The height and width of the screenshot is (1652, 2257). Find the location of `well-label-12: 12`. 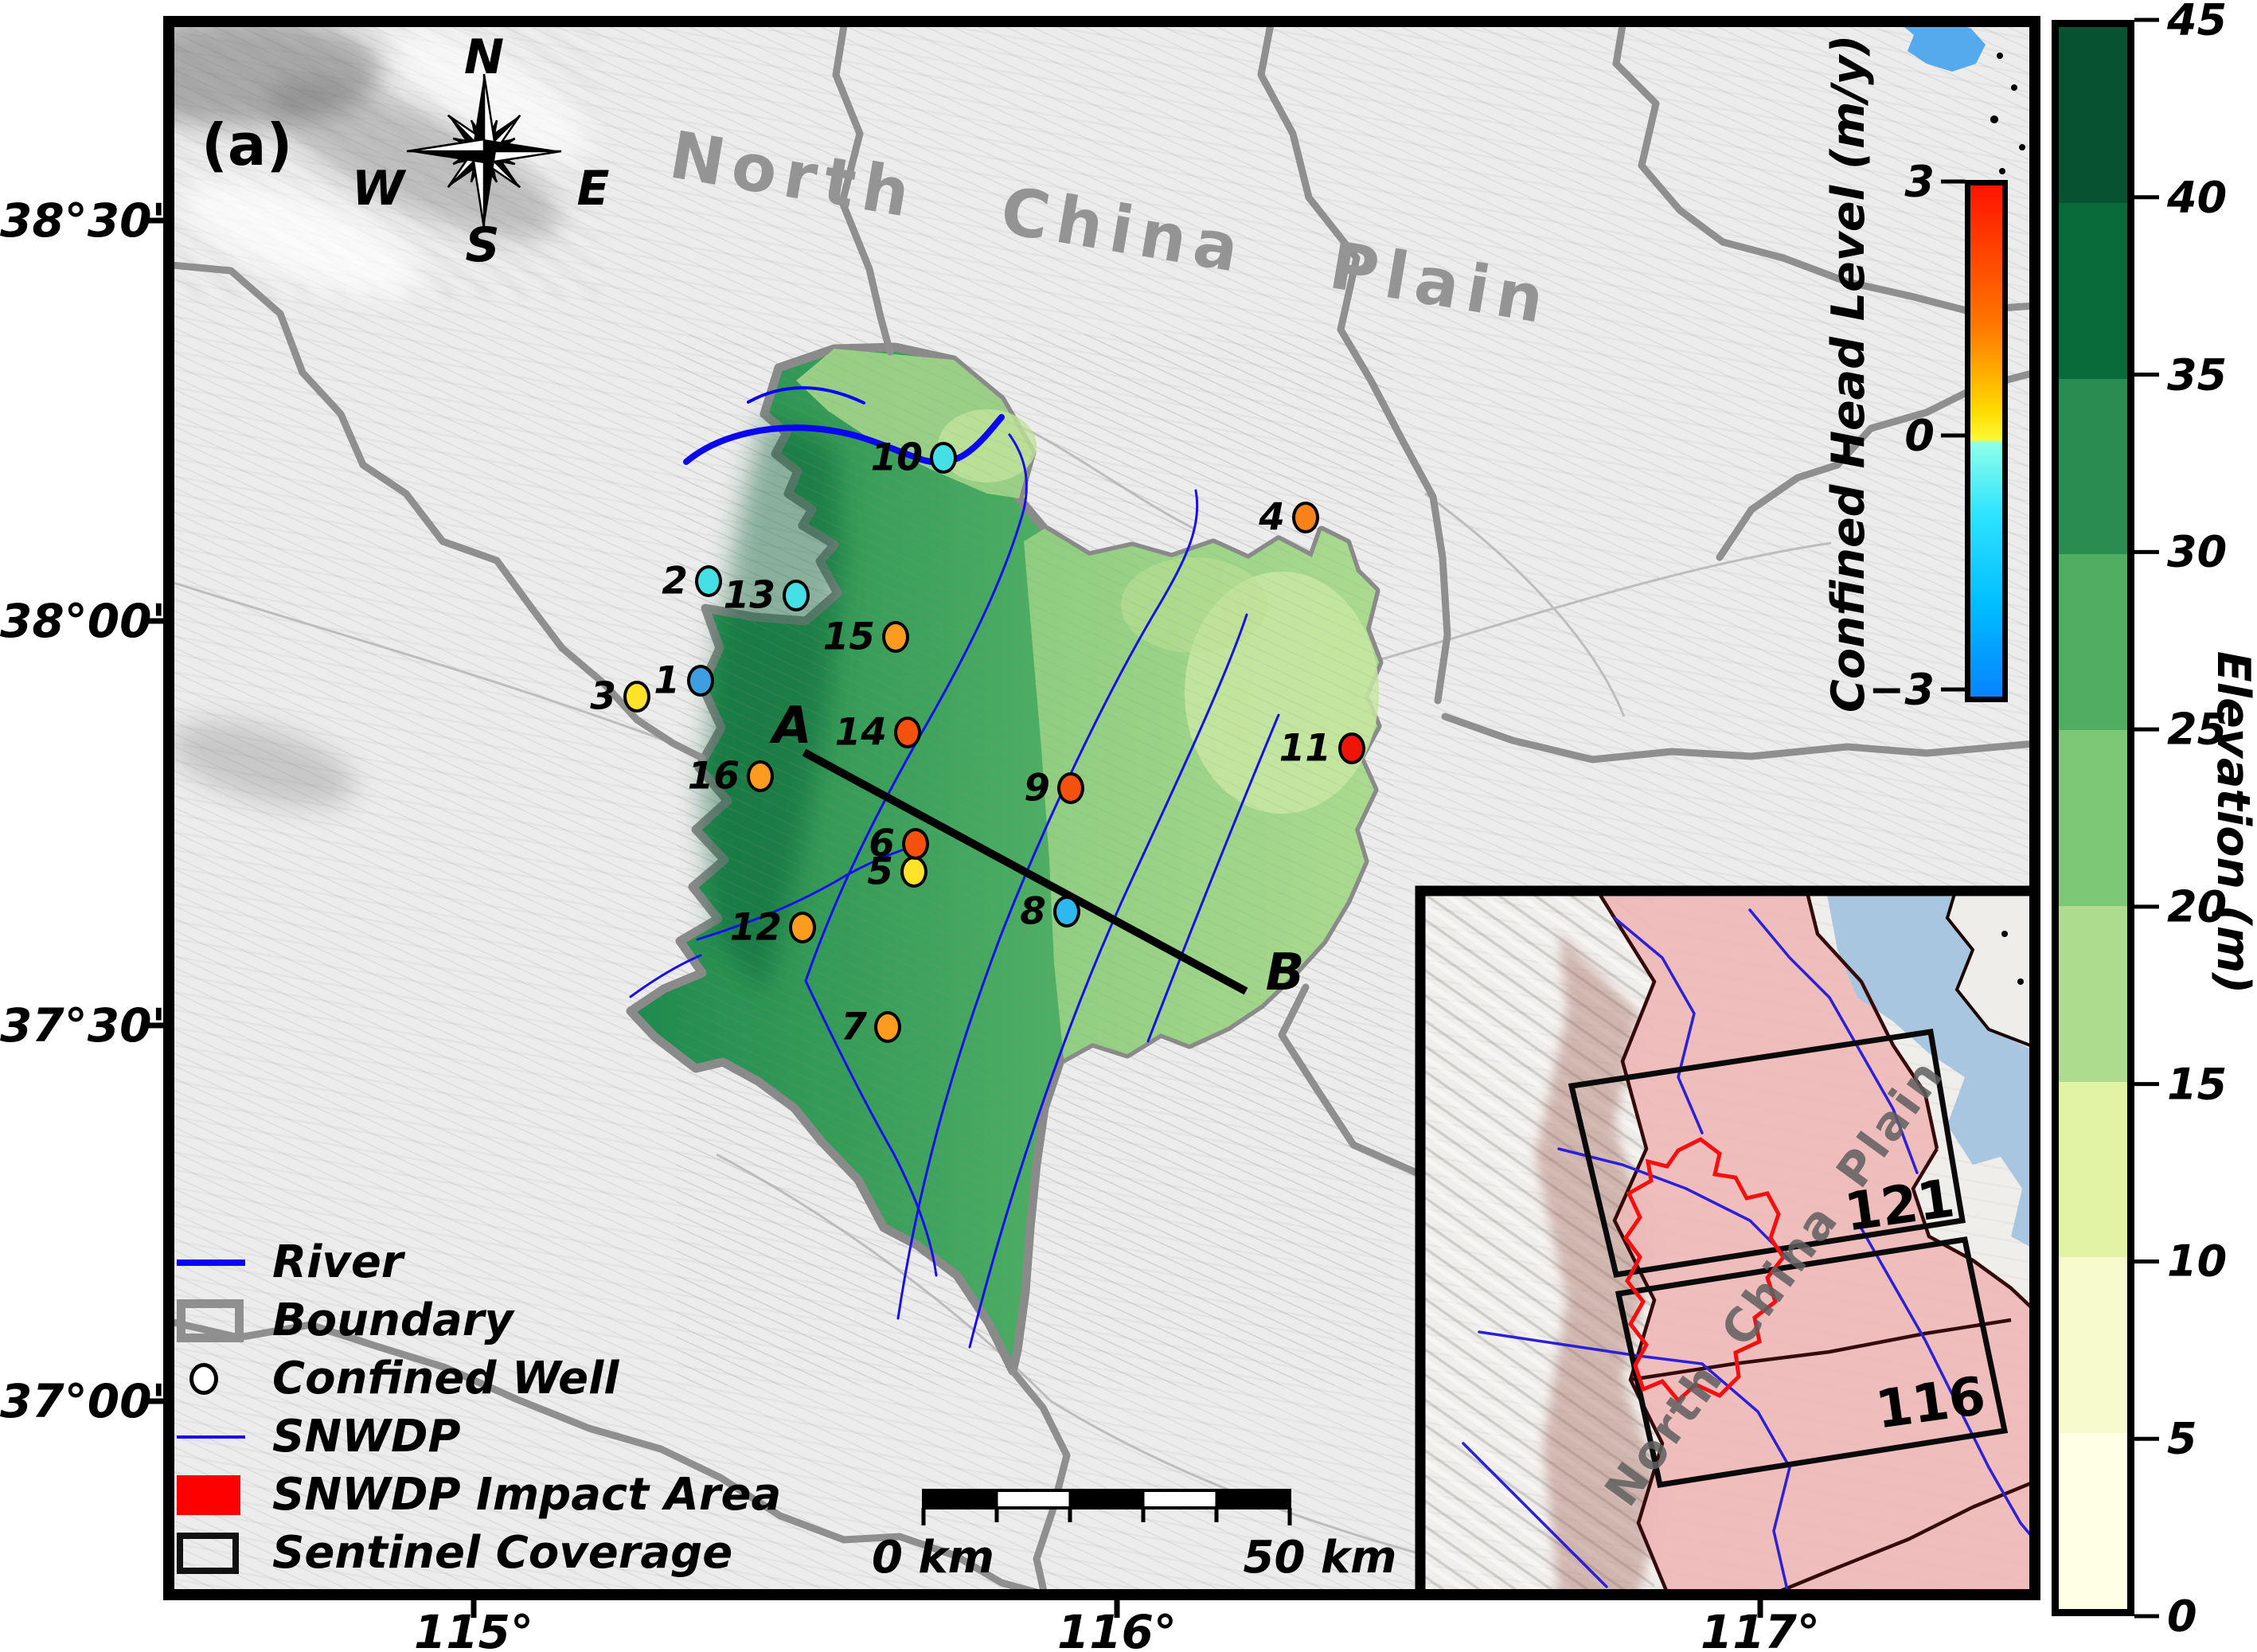

well-label-12: 12 is located at coordinates (755, 927).